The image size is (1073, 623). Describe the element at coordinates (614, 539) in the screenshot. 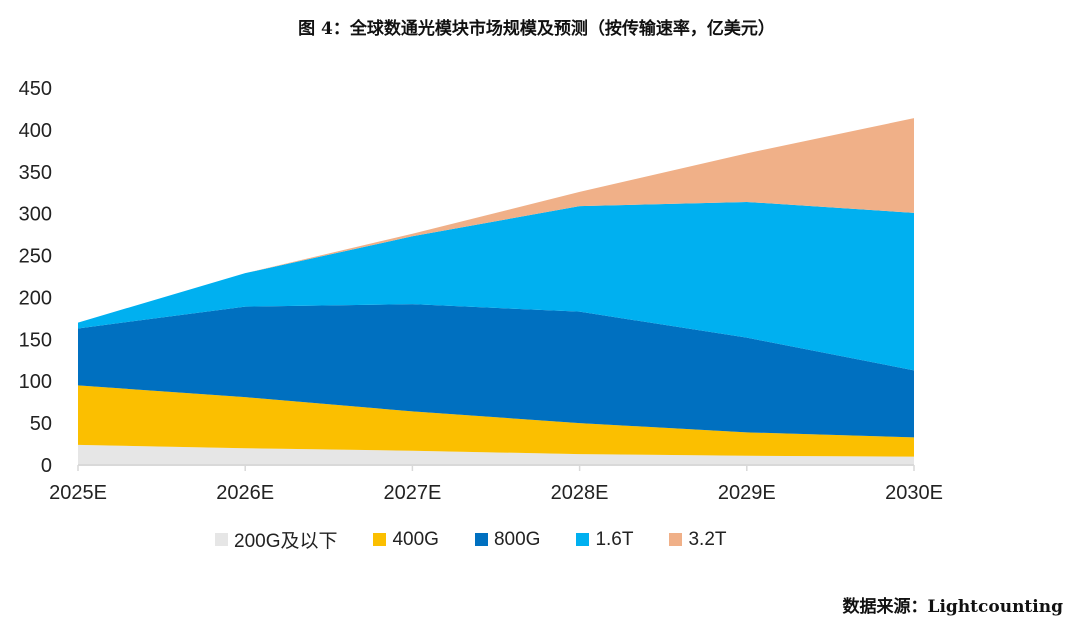

I see `legend-label: 1.6T` at that location.